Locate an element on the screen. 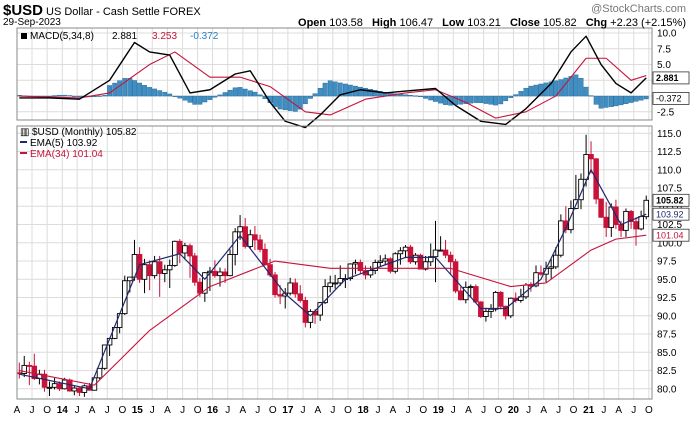 This screenshot has width=700, height=421. symbol-ticker: $USD is located at coordinates (23, 10).